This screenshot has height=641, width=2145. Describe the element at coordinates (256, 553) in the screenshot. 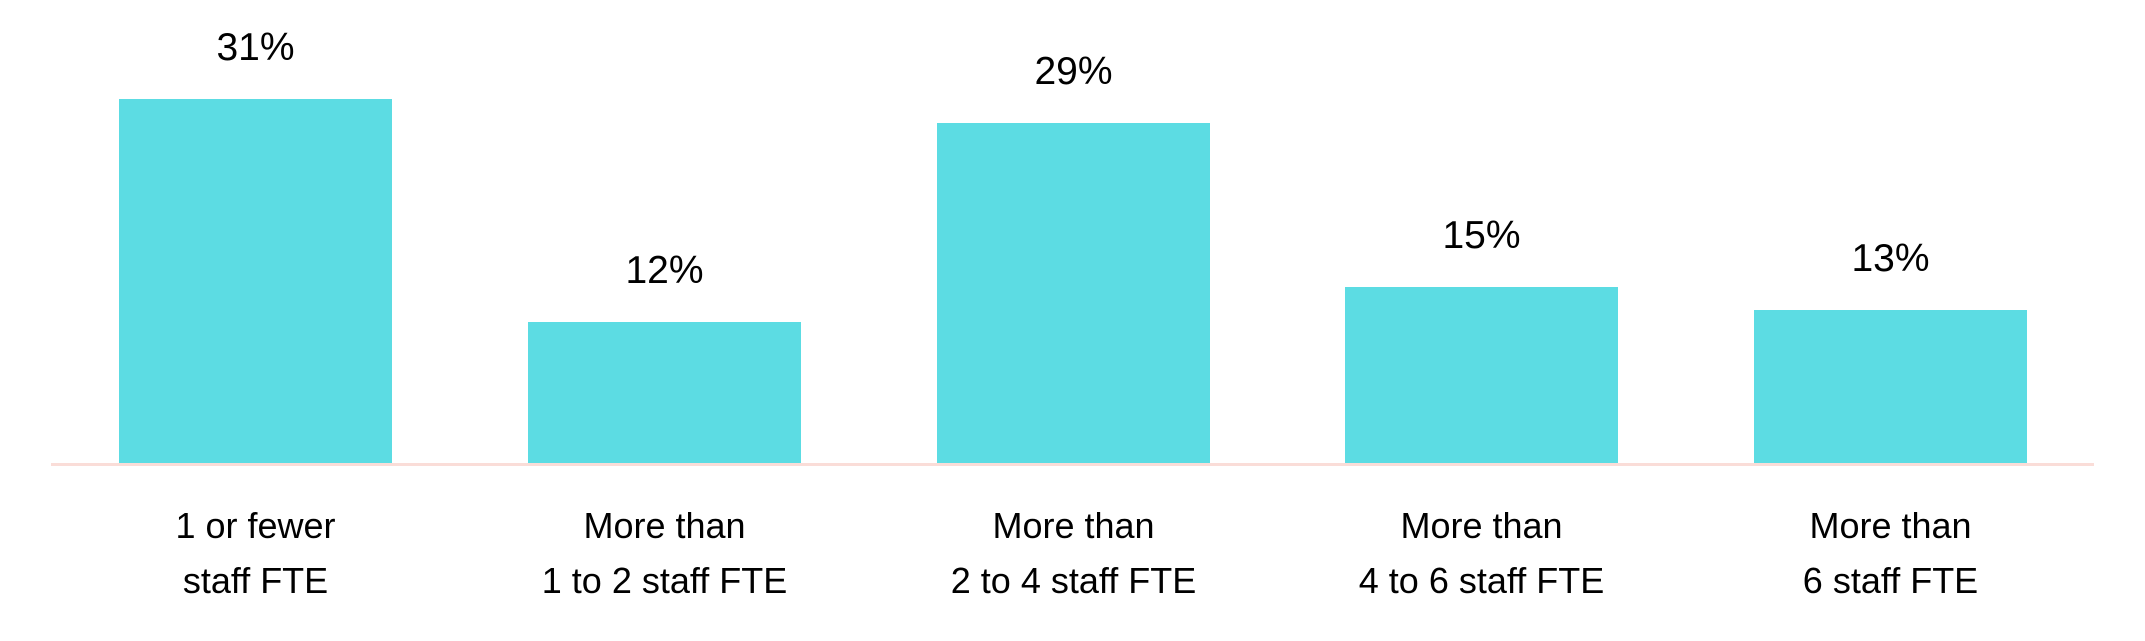

I see `category-label: 1 or fewer staff FTE` at that location.